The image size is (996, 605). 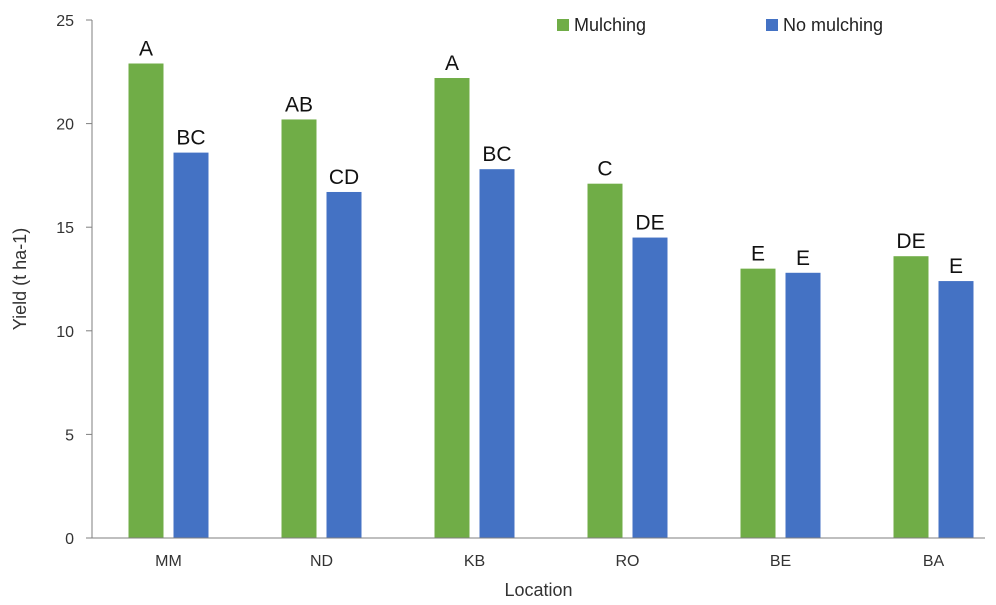 I want to click on x-tick-label: RO, so click(x=628, y=561).